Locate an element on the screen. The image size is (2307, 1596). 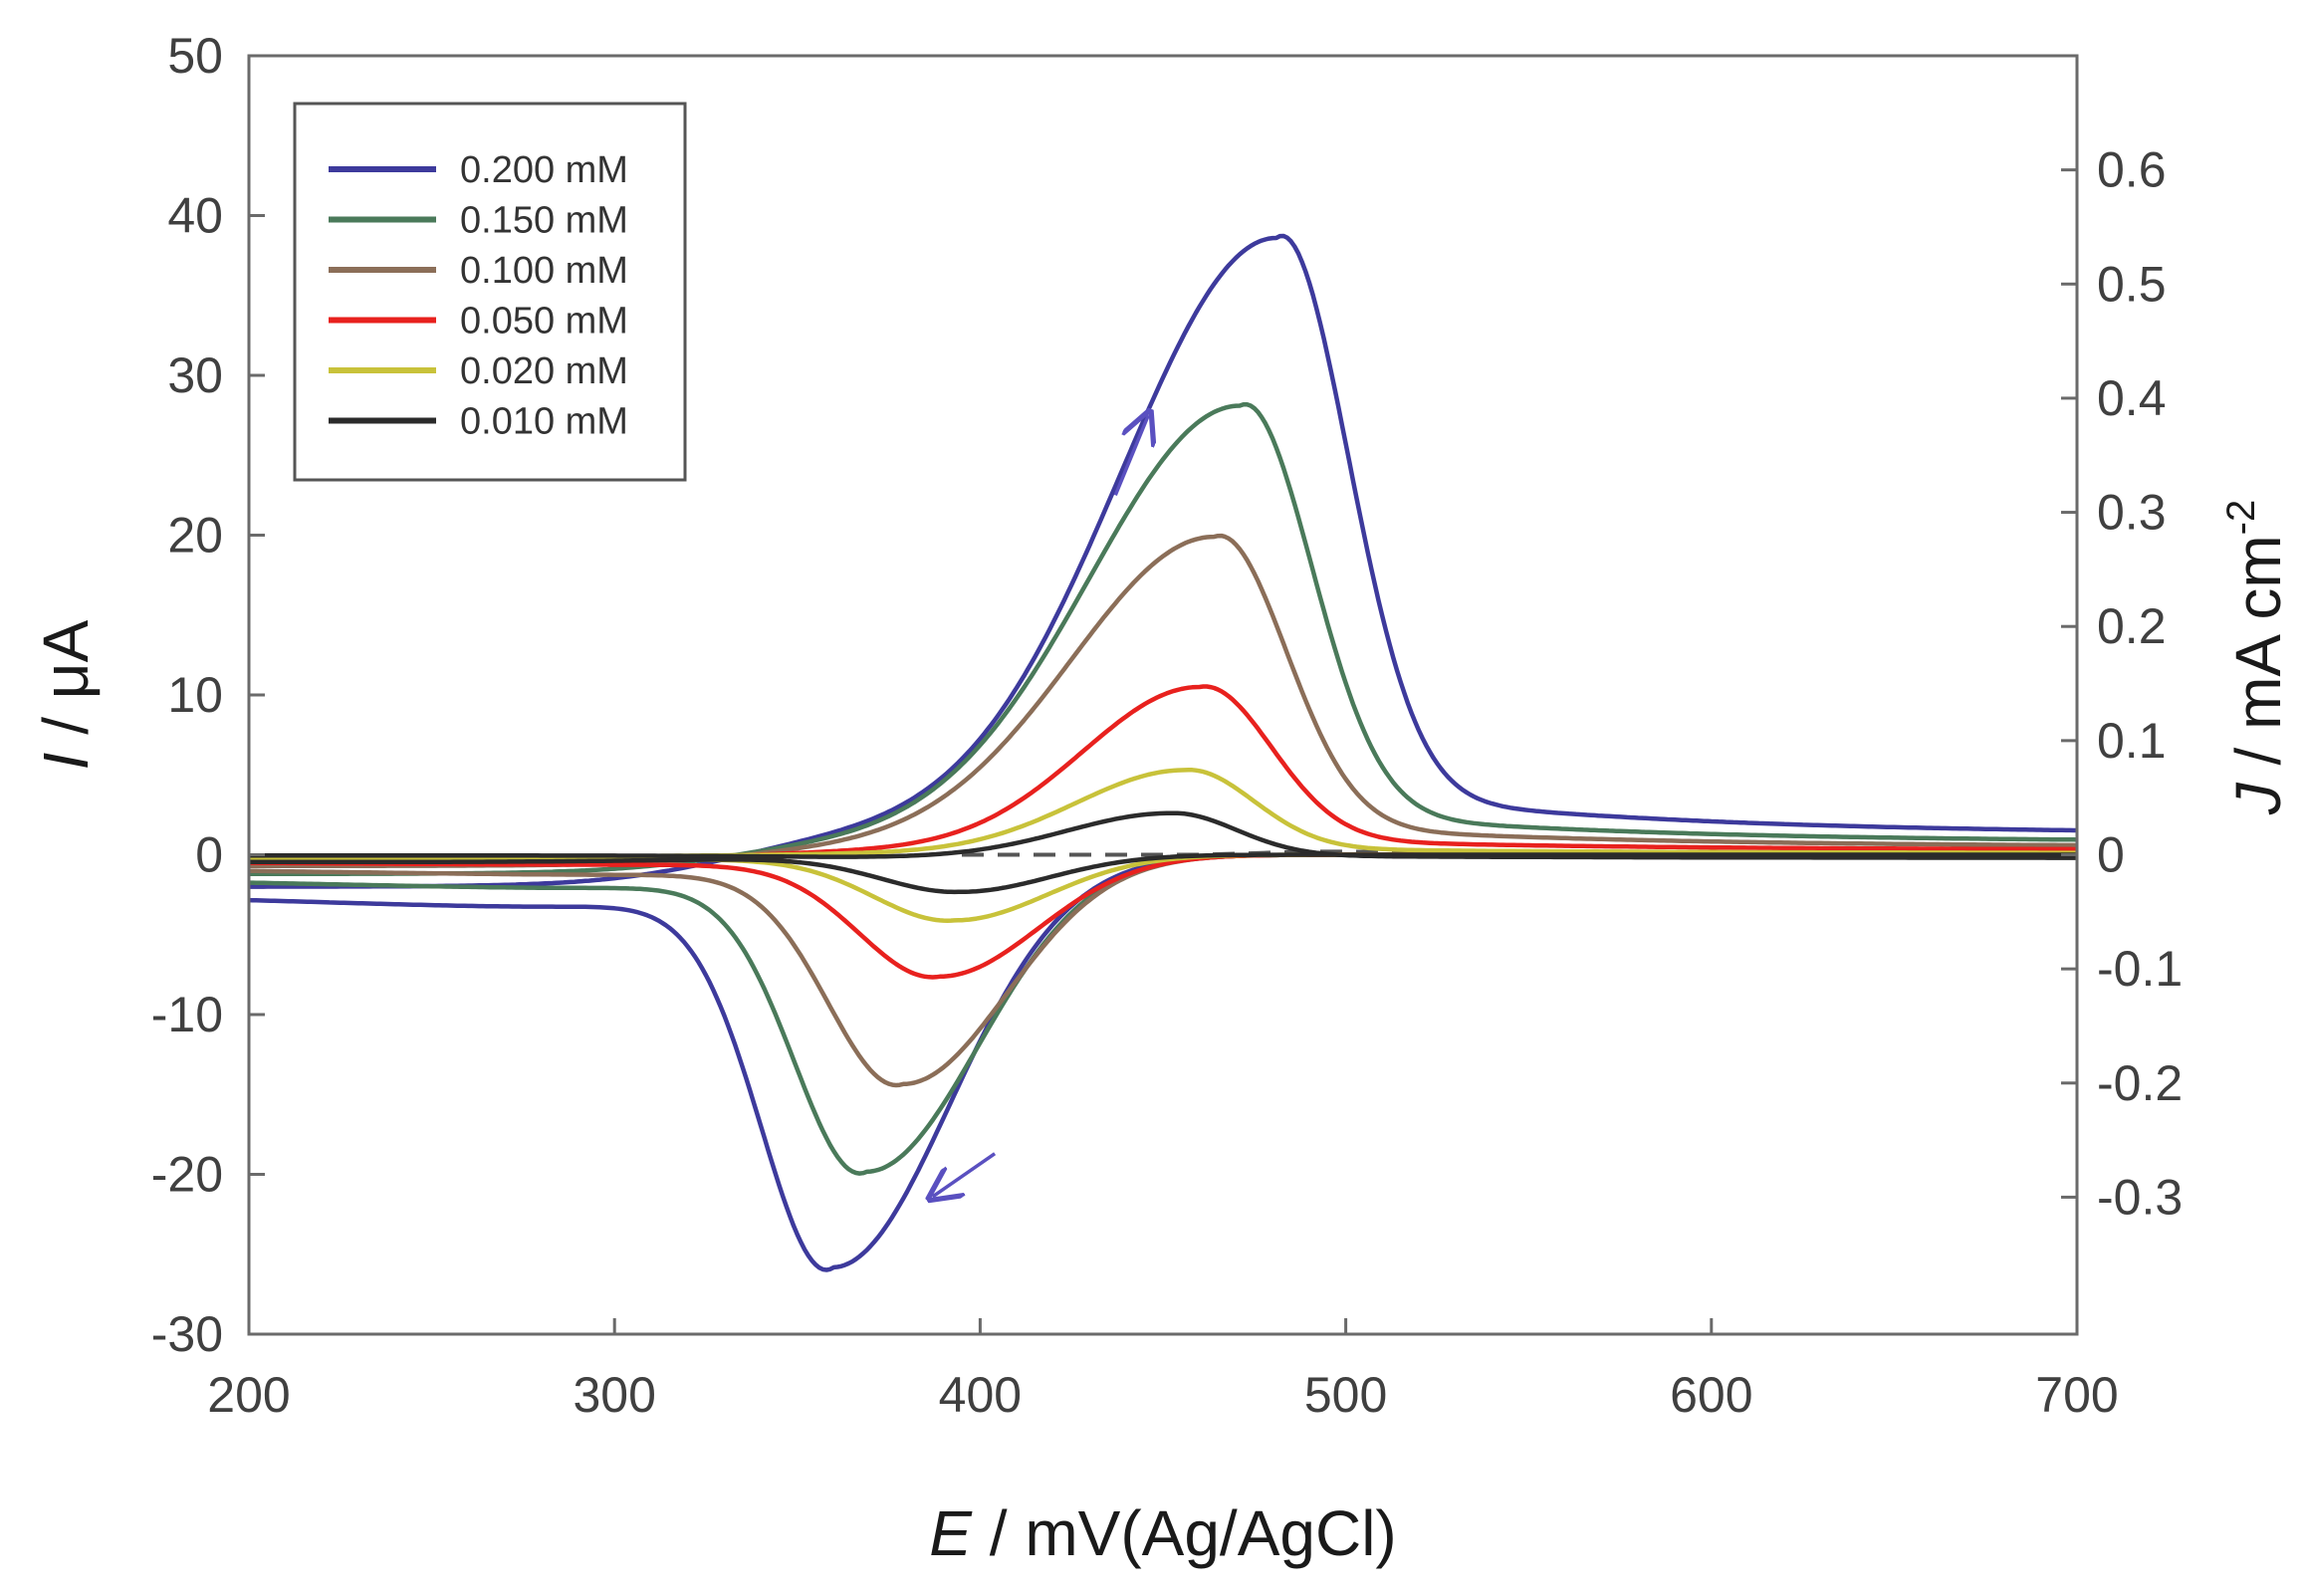
legend-label-0-010-mm: 0.010 mM is located at coordinates (544, 422).